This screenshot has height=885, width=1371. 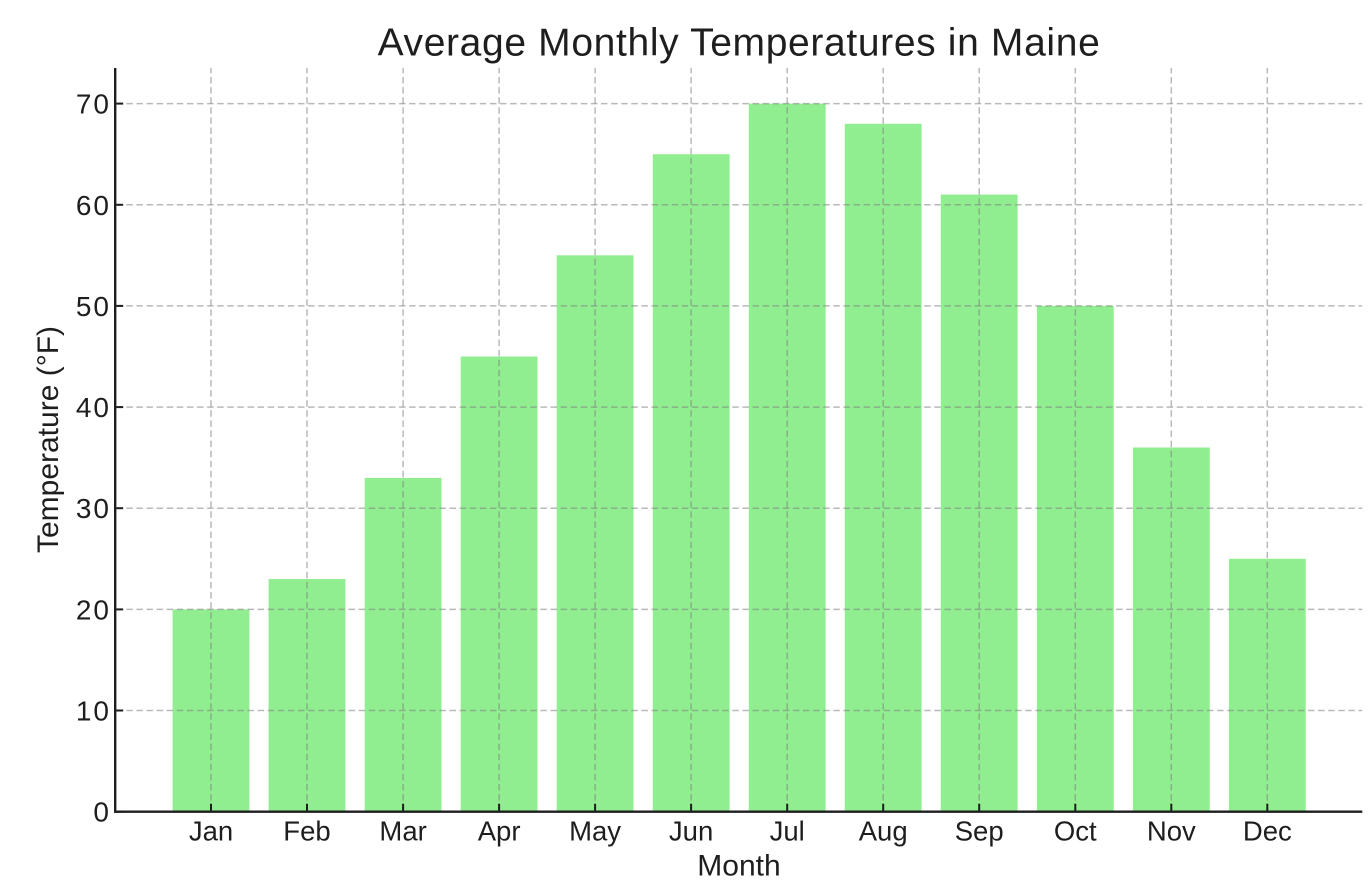 What do you see at coordinates (48, 439) in the screenshot?
I see `svg-text: Temperature (°F)` at bounding box center [48, 439].